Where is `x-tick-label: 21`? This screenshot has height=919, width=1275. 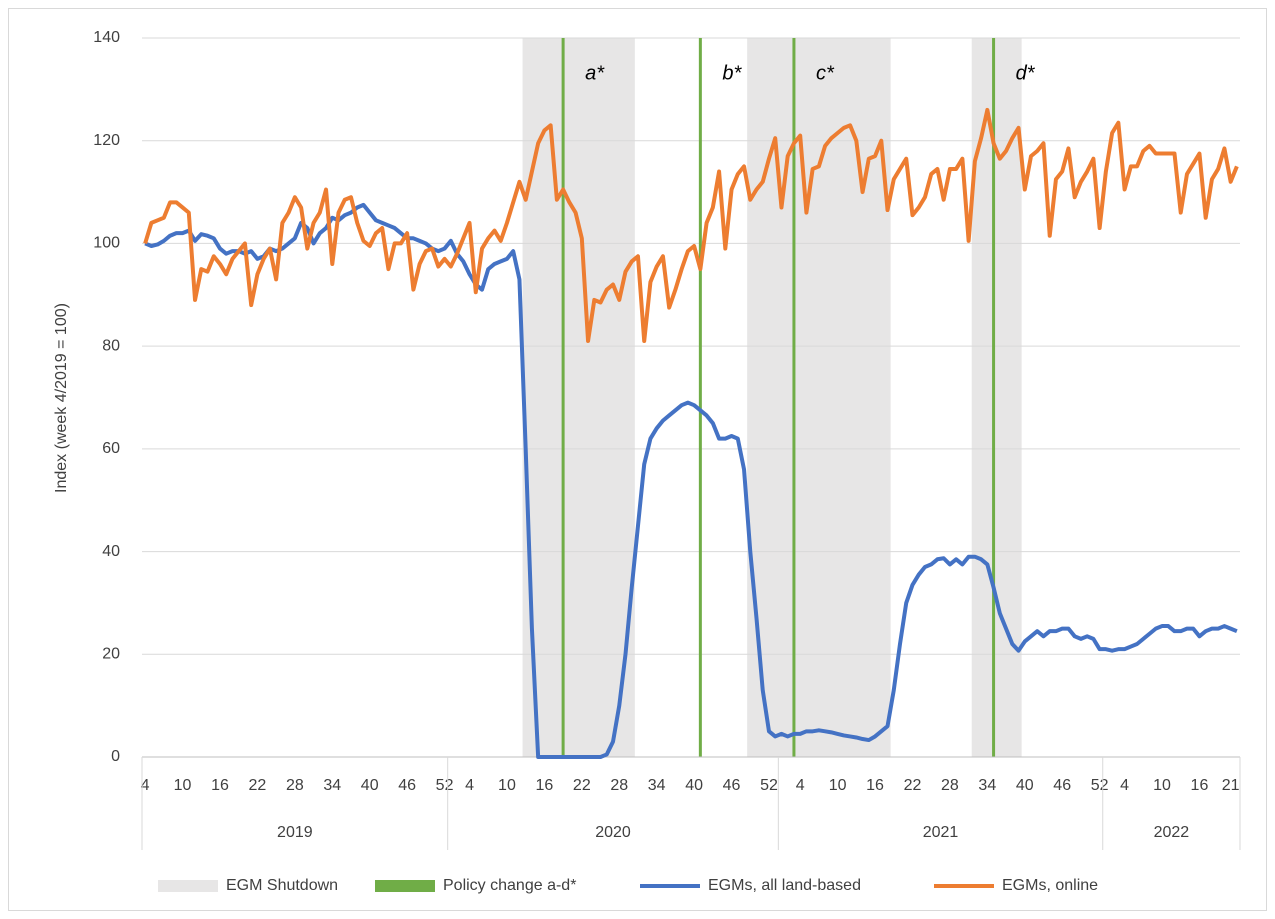
x-tick-label: 21 is located at coordinates (1231, 785).